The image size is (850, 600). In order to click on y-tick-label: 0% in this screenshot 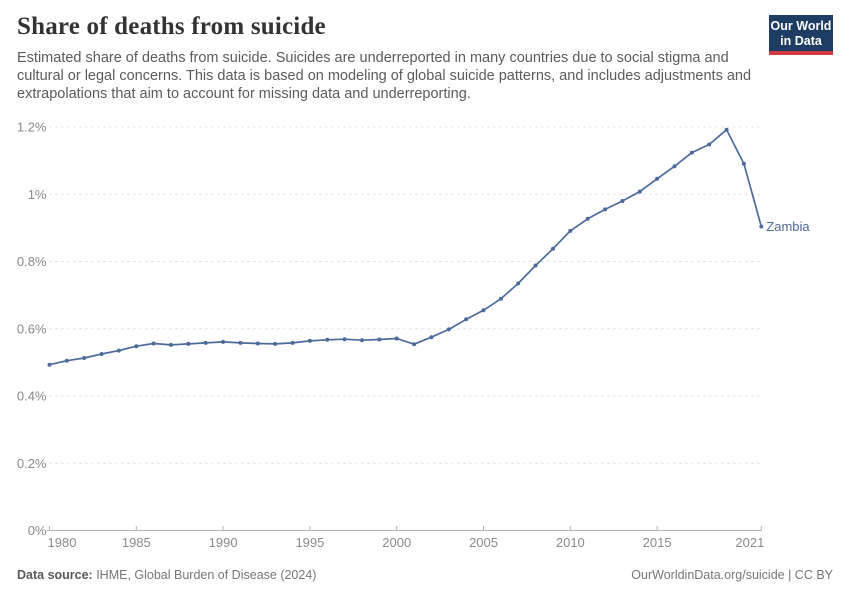, I will do `click(37, 530)`.